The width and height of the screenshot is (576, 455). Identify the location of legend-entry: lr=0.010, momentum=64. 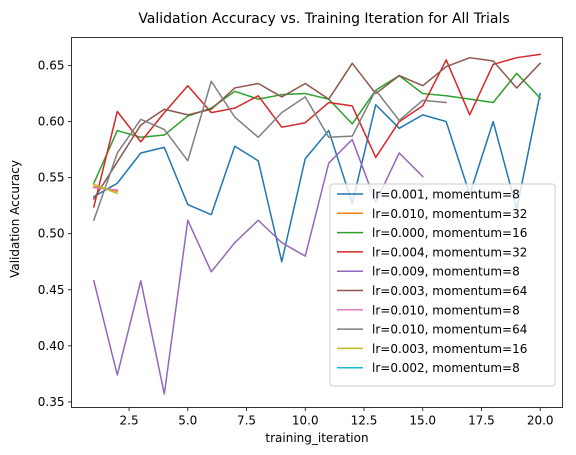
(449, 330).